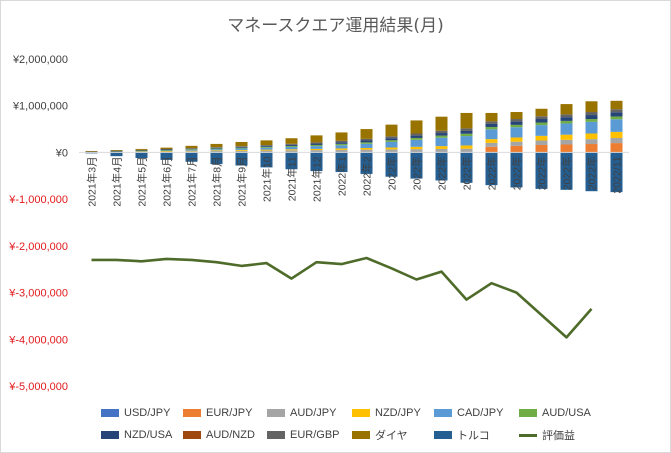 The width and height of the screenshot is (671, 453). What do you see at coordinates (335, 26) in the screenshot?
I see `chart-title: マネースクエア運用結果(月)` at bounding box center [335, 26].